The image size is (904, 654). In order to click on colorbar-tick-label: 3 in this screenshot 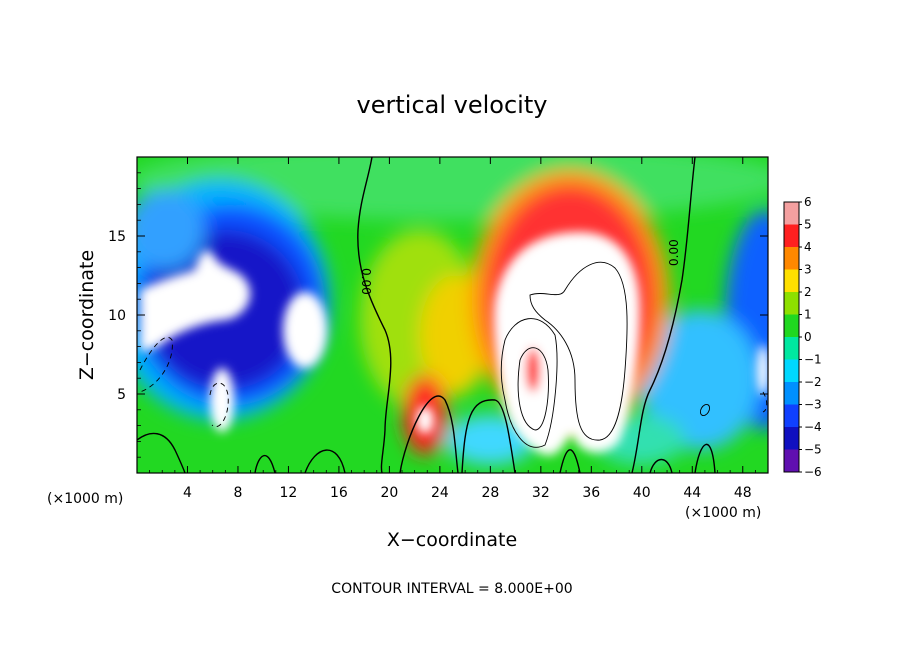, I will do `click(808, 270)`.